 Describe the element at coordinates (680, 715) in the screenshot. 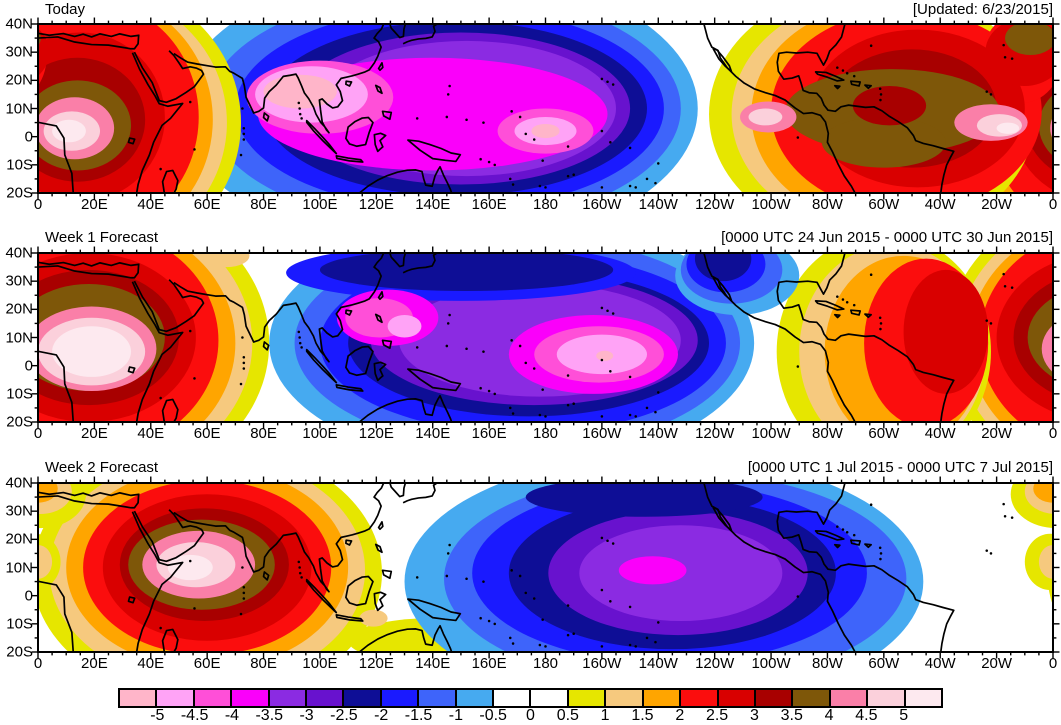

I see `colorbar-tick-label: 2` at that location.